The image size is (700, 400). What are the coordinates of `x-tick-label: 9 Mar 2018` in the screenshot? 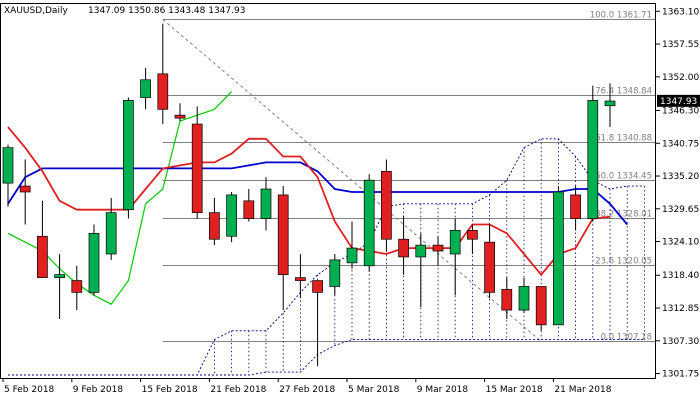 It's located at (443, 390).